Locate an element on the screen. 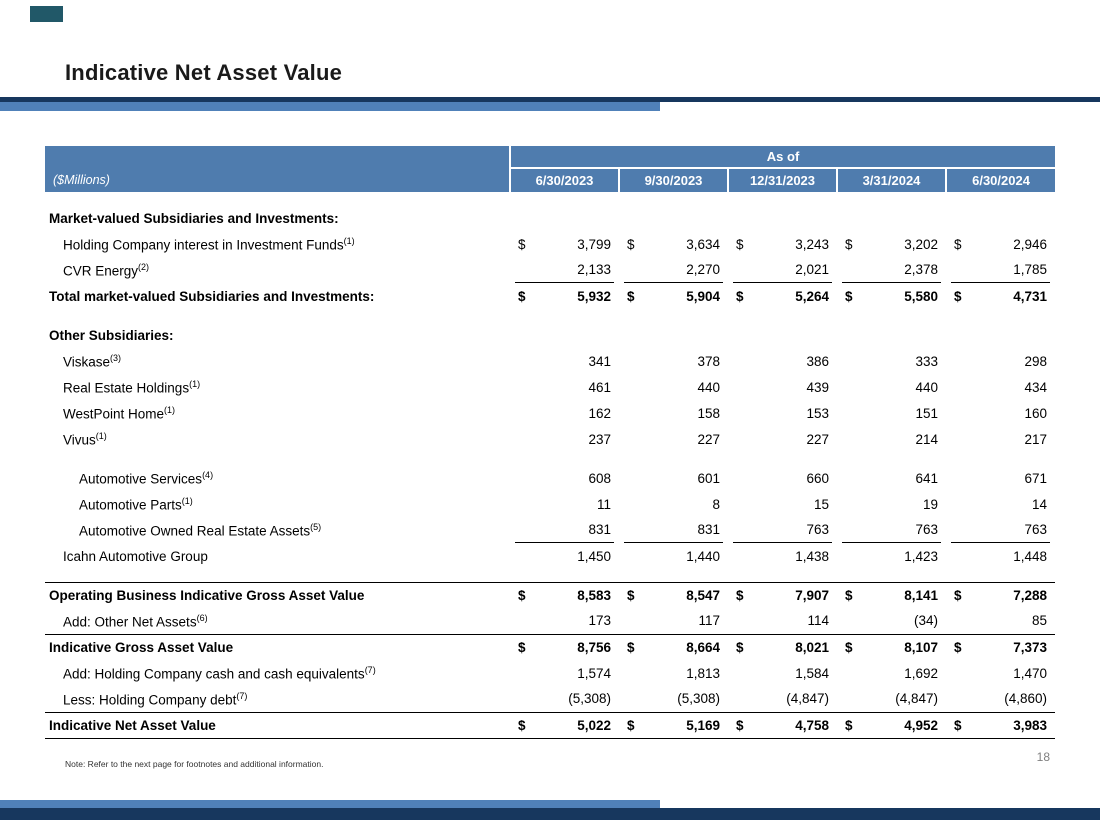  bottom-divider is located at coordinates (550, 810).